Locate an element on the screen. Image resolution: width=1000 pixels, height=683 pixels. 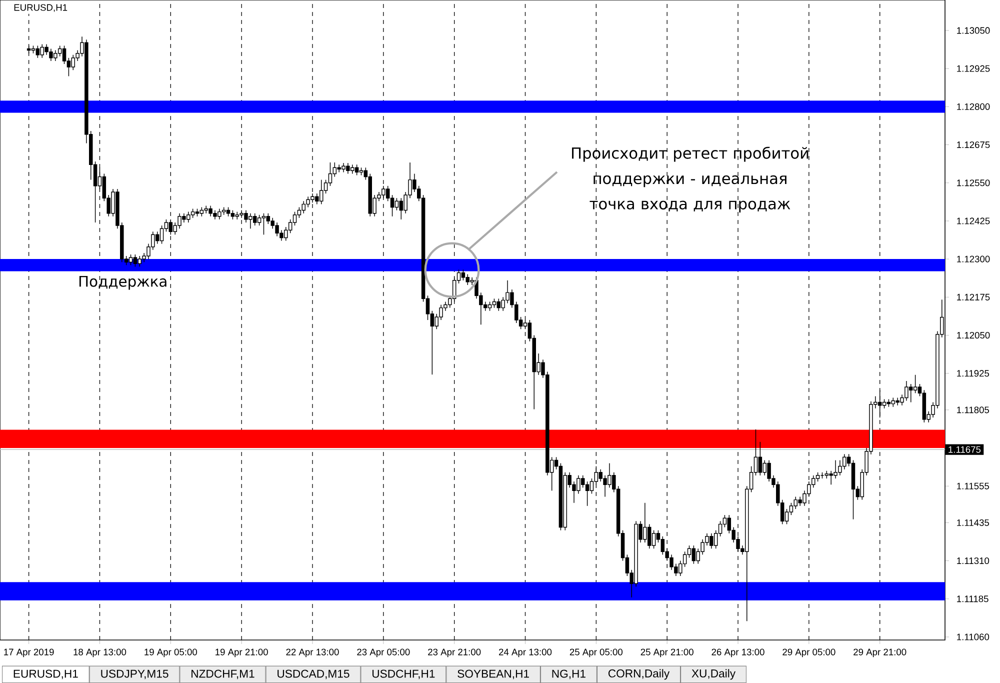
x-tick-label: 25 Apr 21:00 is located at coordinates (667, 653).